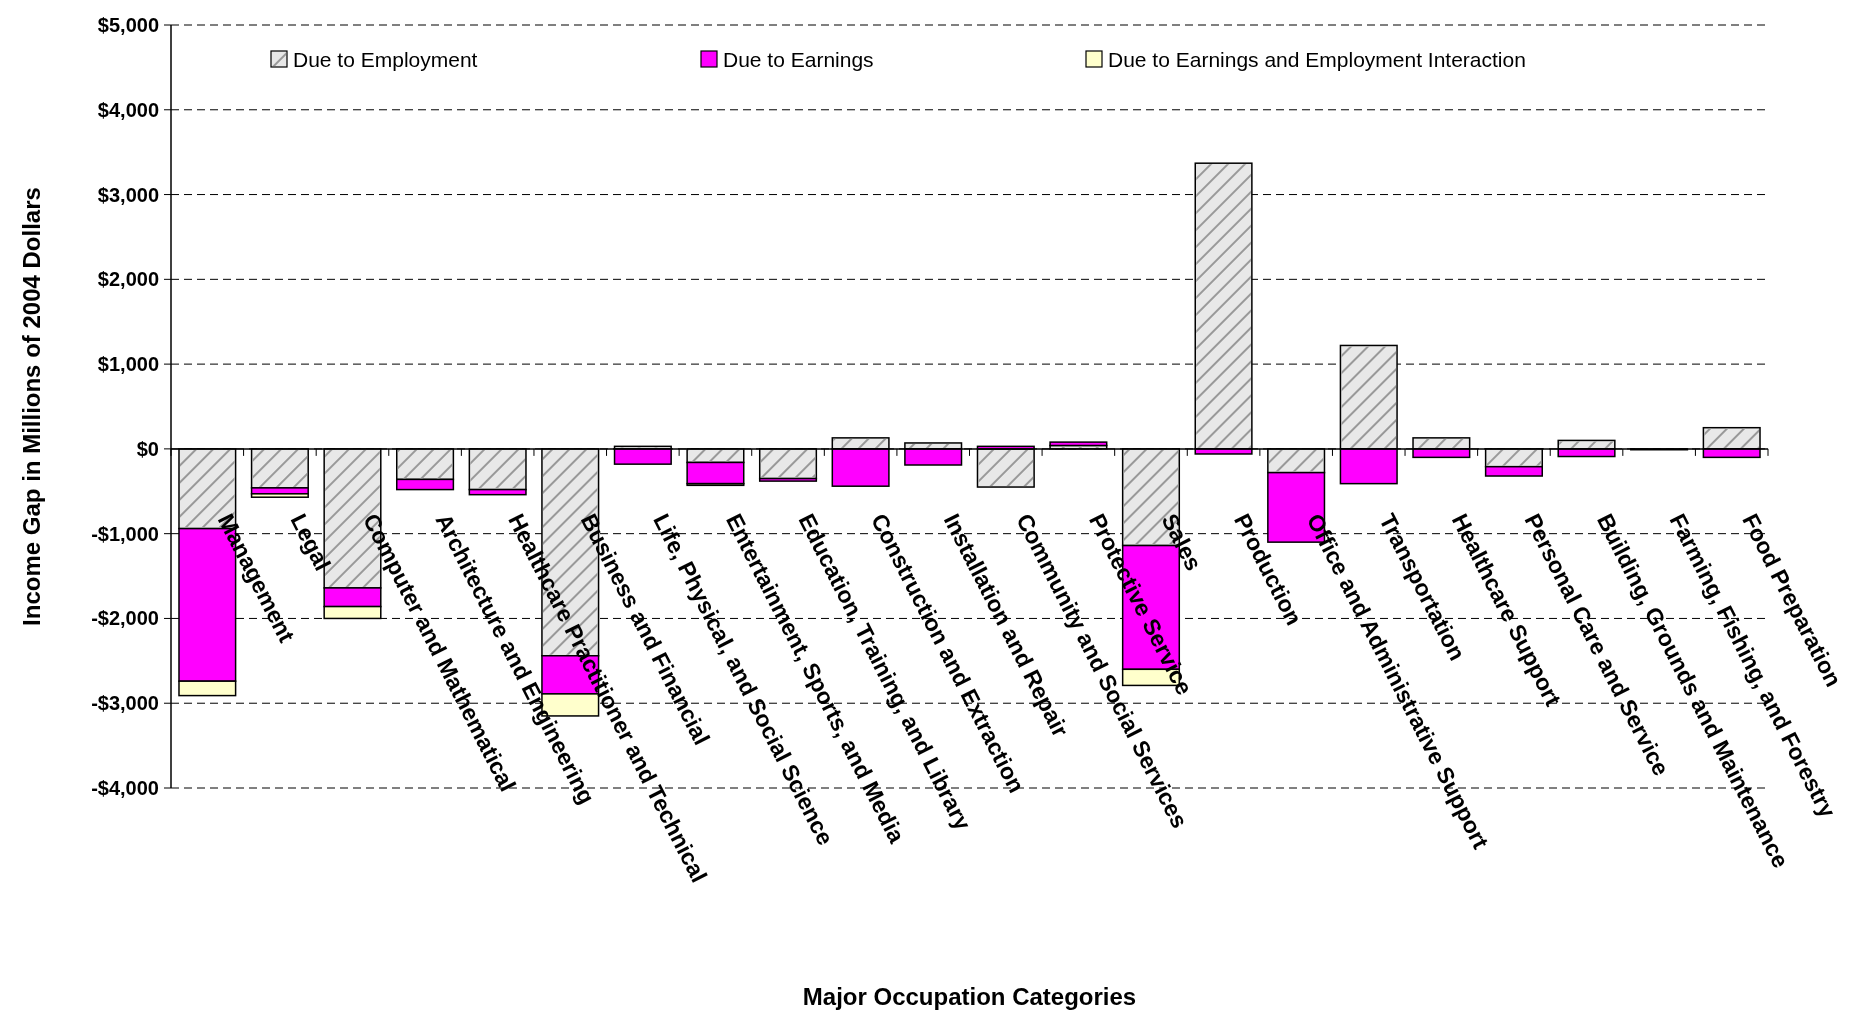 This screenshot has height=1021, width=1866. What do you see at coordinates (125, 533) in the screenshot?
I see `y-tick-label: -$1,000` at bounding box center [125, 533].